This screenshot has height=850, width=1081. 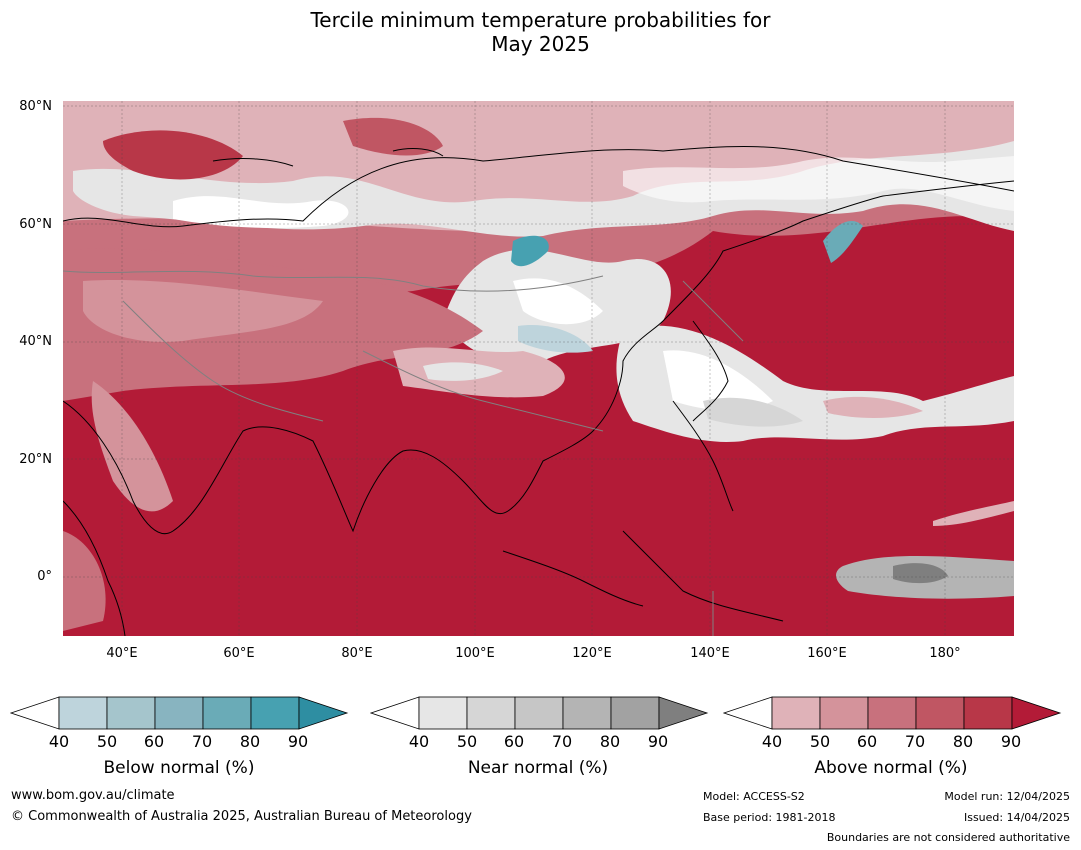 I want to click on cb-above-tick-70: 70, so click(x=915, y=741).